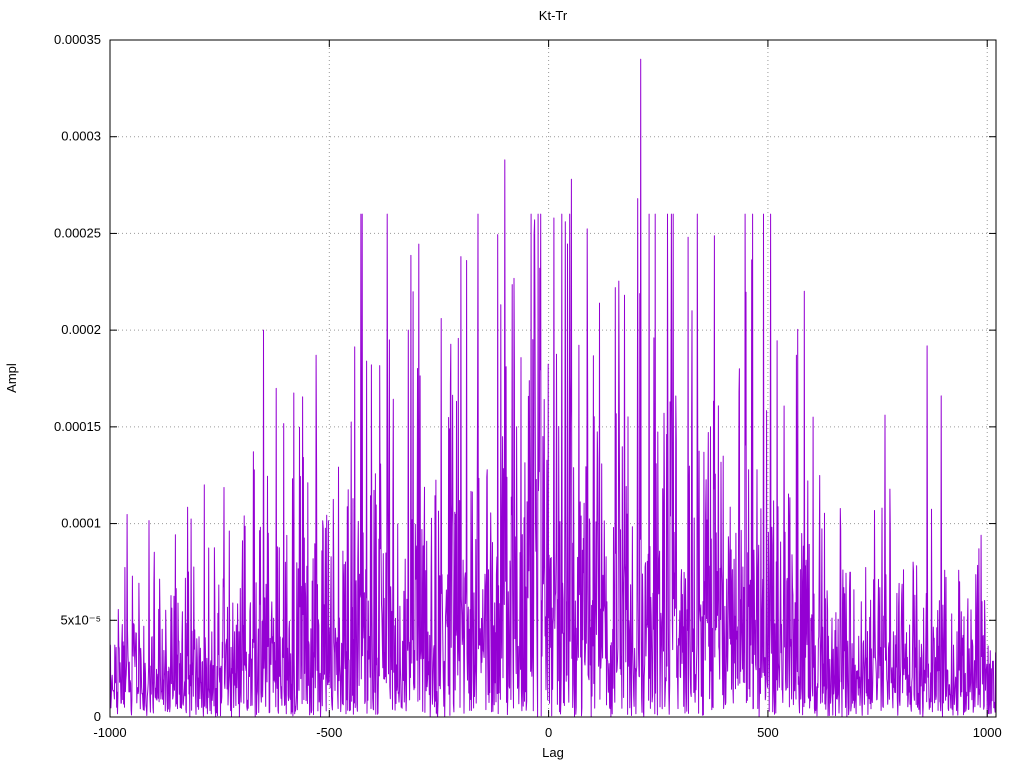 This screenshot has height=768, width=1024. Describe the element at coordinates (81, 619) in the screenshot. I see `y-tick-label: 5x10⁻⁵` at that location.